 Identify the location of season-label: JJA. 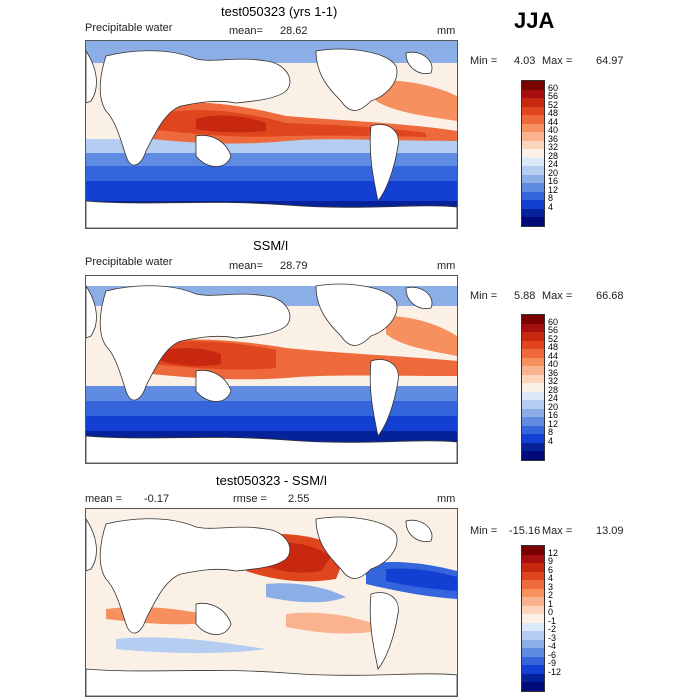
(534, 20).